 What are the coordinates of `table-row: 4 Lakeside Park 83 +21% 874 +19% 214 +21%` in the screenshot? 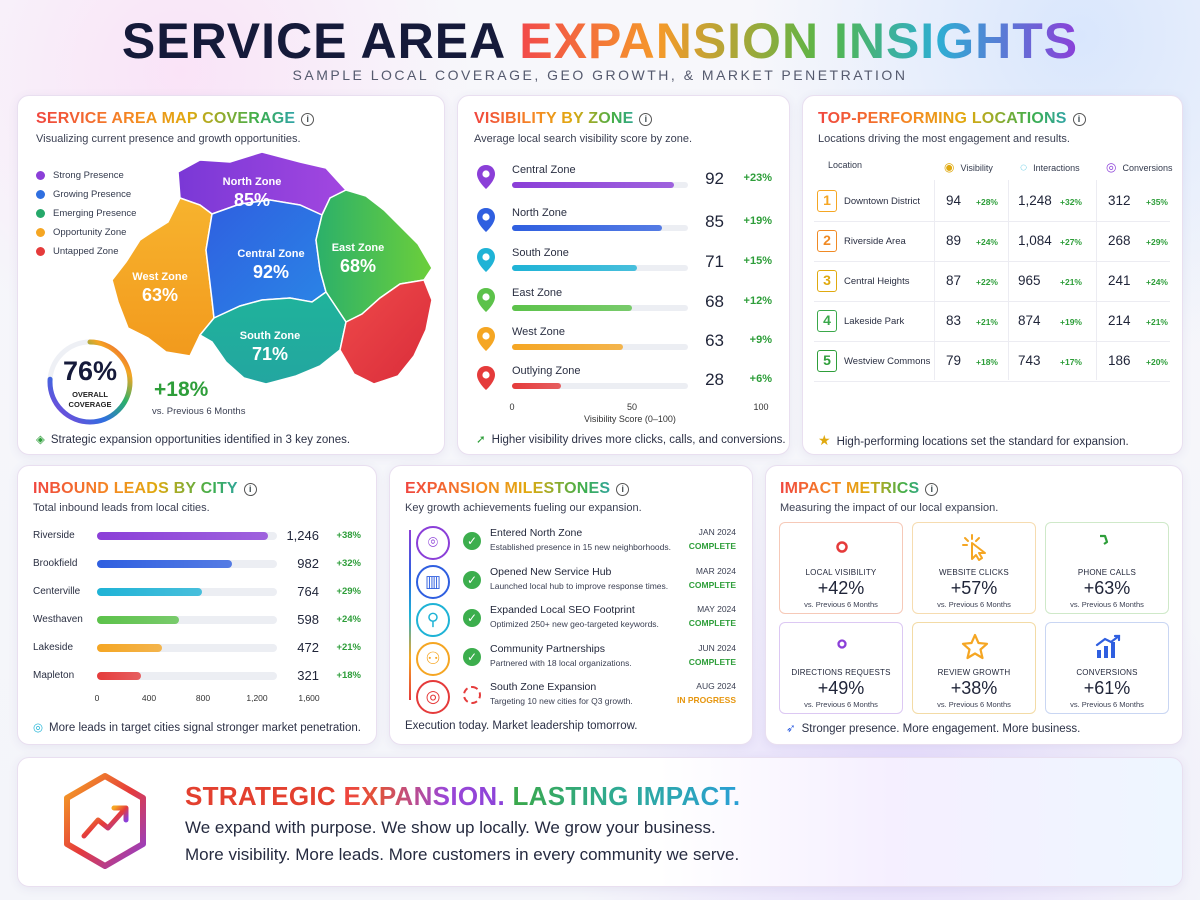 It's located at (992, 322).